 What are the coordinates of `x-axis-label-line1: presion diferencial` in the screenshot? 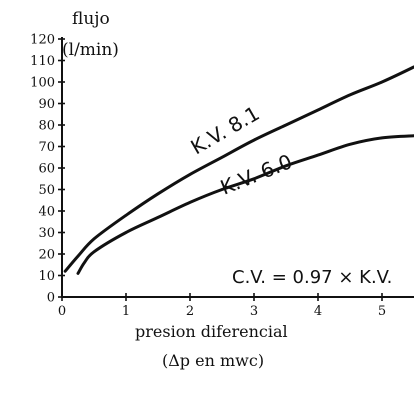 It's located at (211, 331).